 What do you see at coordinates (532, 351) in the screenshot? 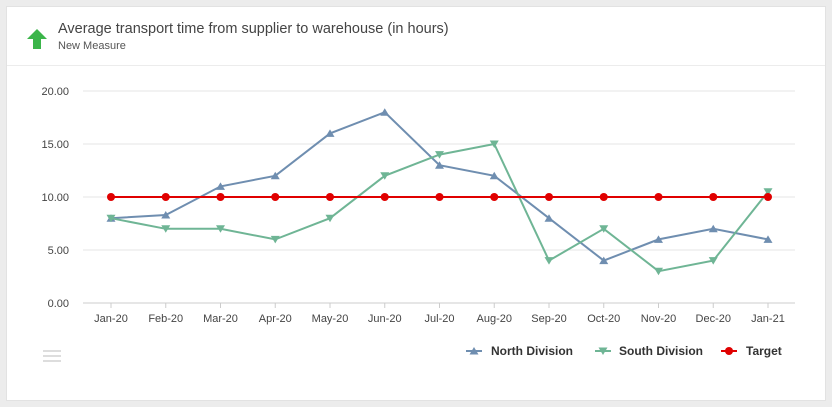
I see `legend-label: North Division` at bounding box center [532, 351].